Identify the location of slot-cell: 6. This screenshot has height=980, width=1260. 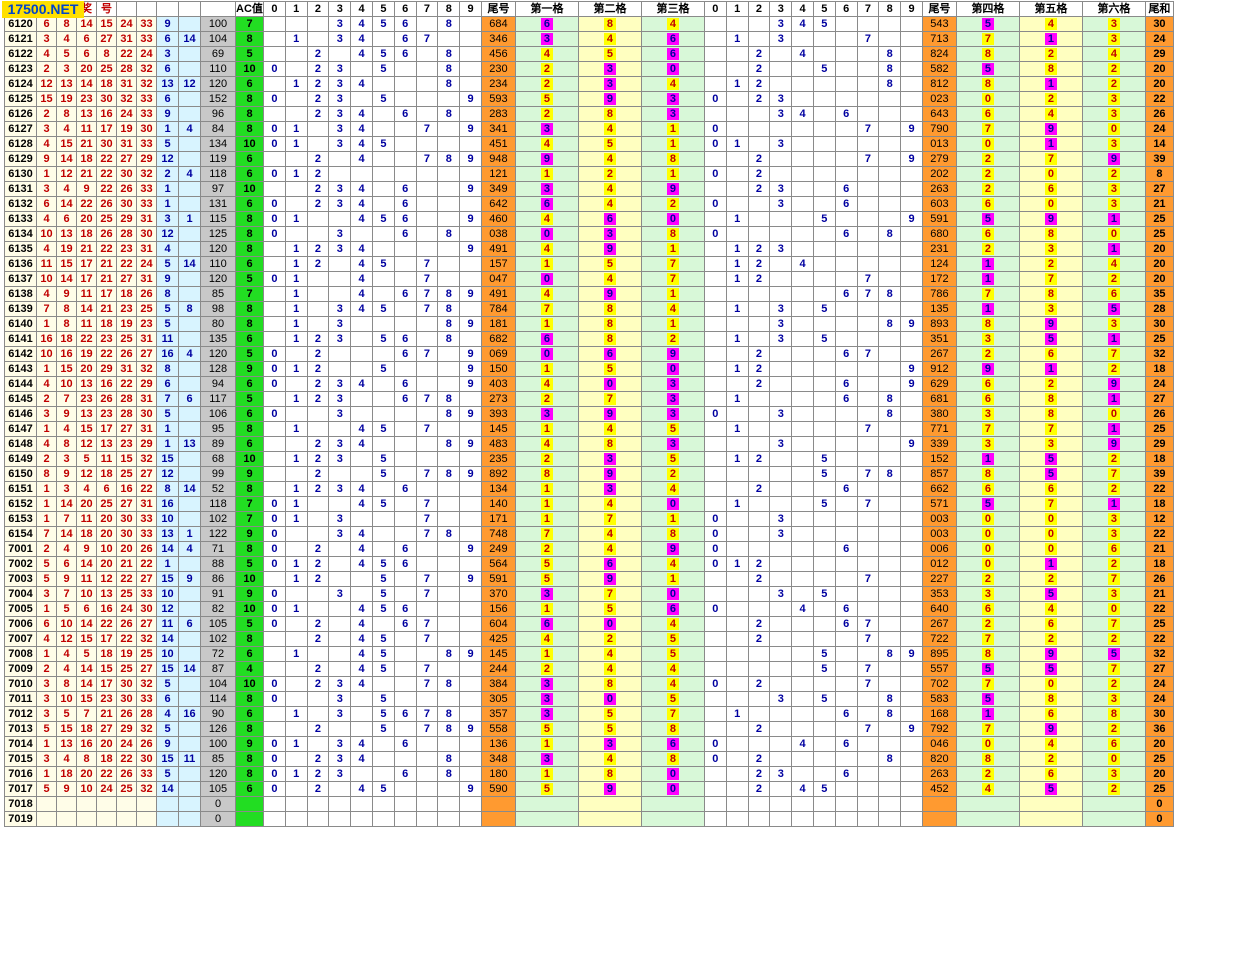
(609, 354).